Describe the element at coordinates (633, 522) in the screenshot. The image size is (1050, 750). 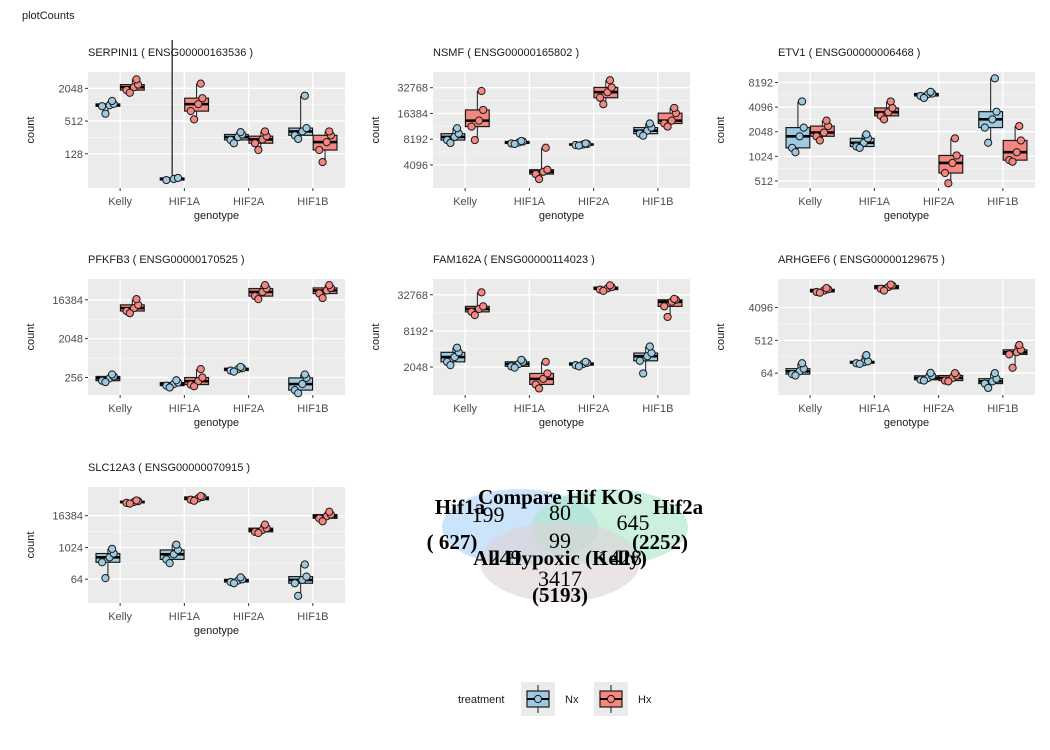
I see `venn-count: 645` at that location.